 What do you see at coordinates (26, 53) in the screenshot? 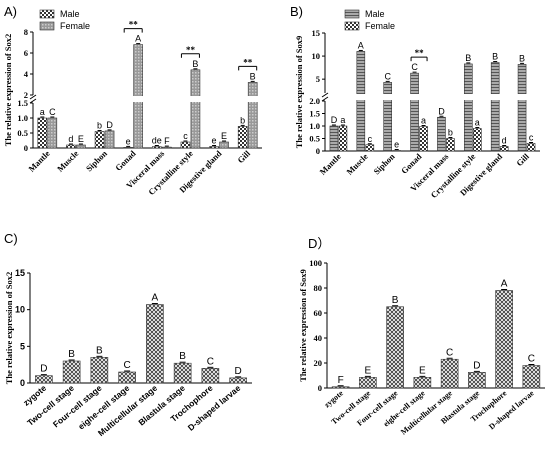
I see `y-tick-label-upper: 6` at bounding box center [26, 53].